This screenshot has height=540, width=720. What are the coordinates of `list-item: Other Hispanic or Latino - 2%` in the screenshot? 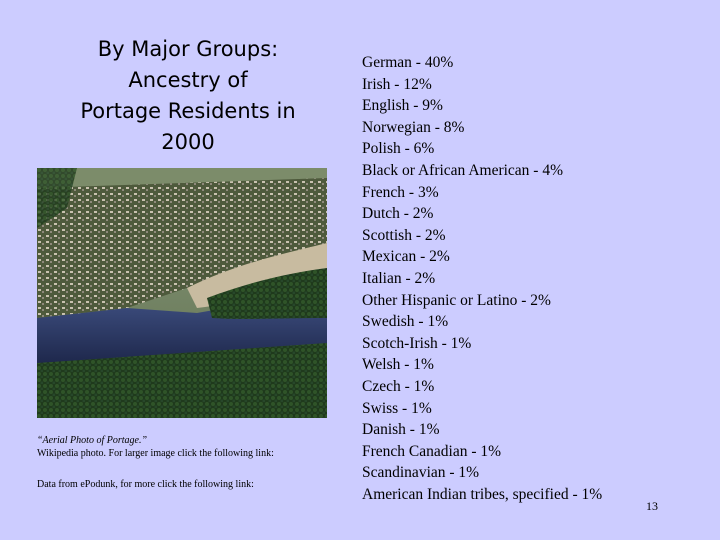 It's located at (456, 300).